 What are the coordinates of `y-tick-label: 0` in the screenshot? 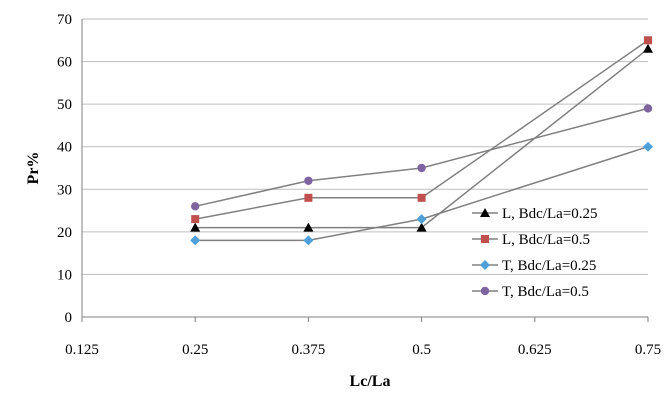 It's located at (69, 318).